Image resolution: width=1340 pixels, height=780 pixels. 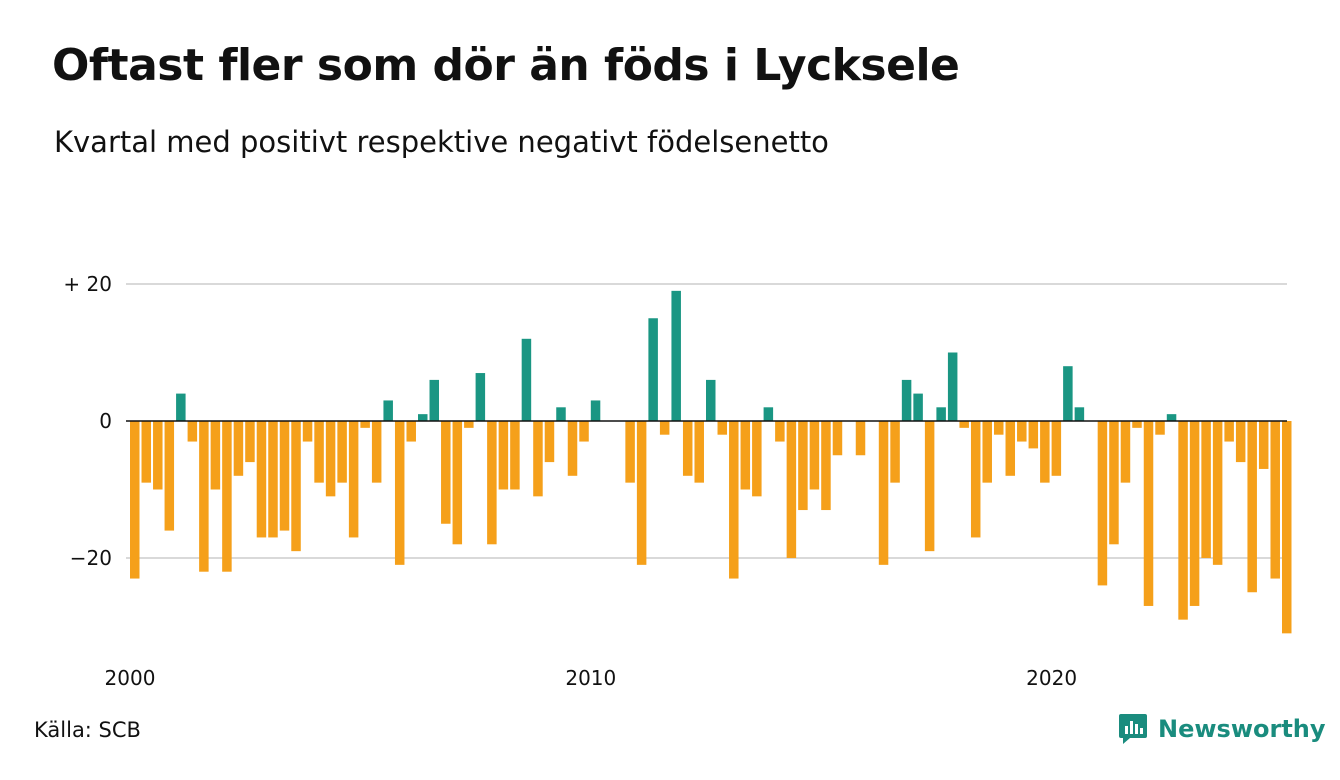 What do you see at coordinates (130, 678) in the screenshot?
I see `x-tick-label: 2000` at bounding box center [130, 678].